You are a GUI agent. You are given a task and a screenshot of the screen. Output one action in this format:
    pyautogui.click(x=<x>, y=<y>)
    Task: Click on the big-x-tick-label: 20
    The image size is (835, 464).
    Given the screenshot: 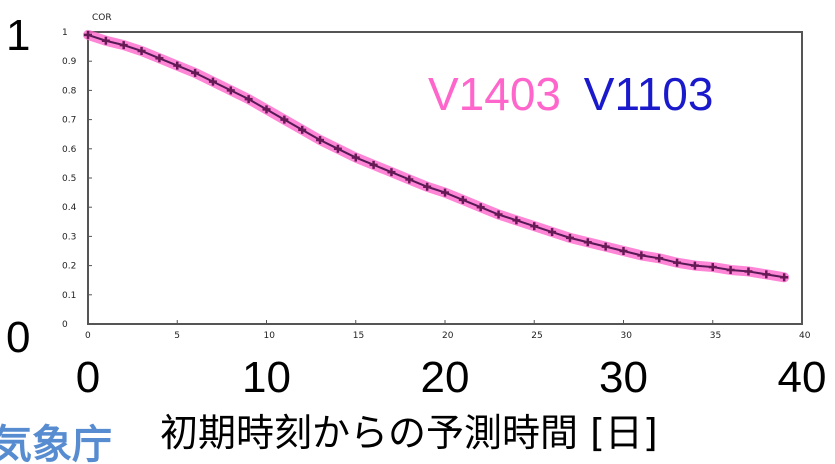 What is the action you would take?
    pyautogui.click(x=445, y=377)
    